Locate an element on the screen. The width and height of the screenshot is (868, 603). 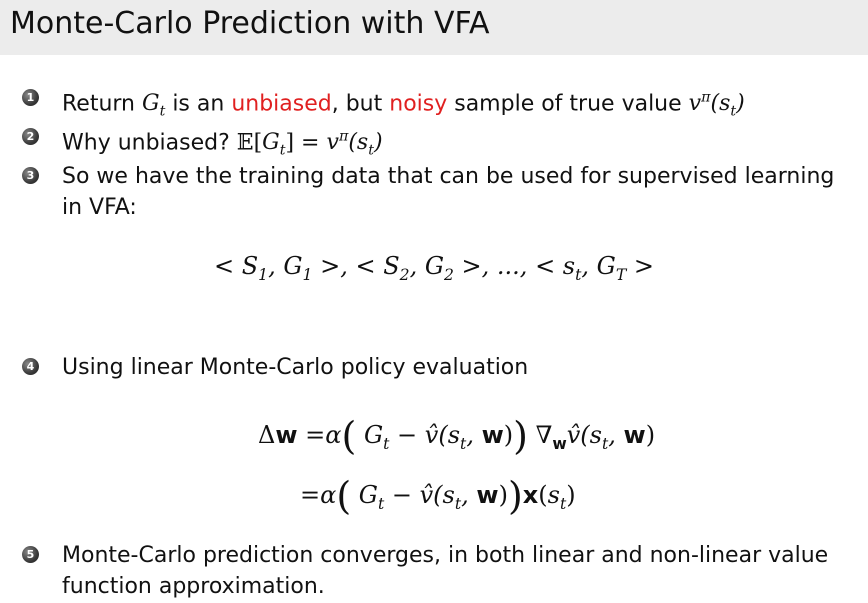
bullet-1-text-a: Return is located at coordinates (102, 104).